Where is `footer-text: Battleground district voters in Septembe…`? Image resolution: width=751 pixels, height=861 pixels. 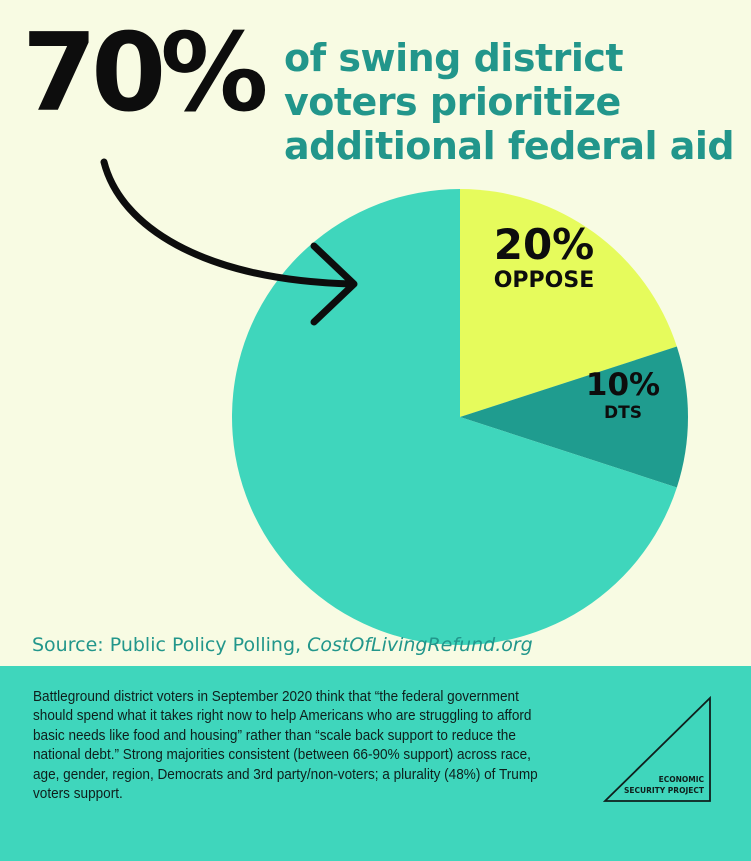
footer-text: Battleground district voters in Septembe… is located at coordinates (285, 746).